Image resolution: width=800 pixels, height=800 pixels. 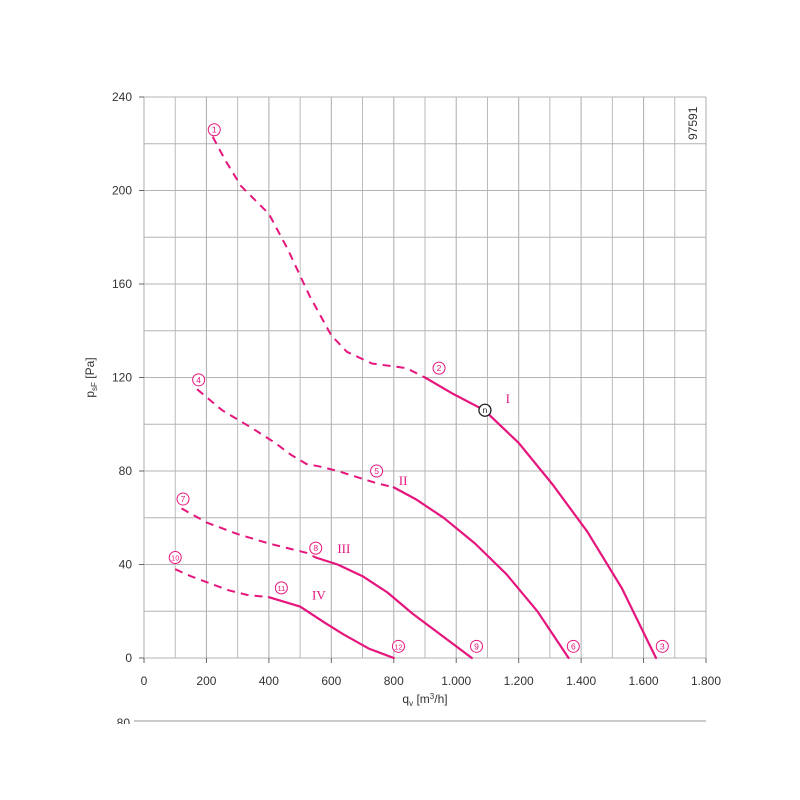 I want to click on point-marker-7: 7, so click(x=183, y=499).